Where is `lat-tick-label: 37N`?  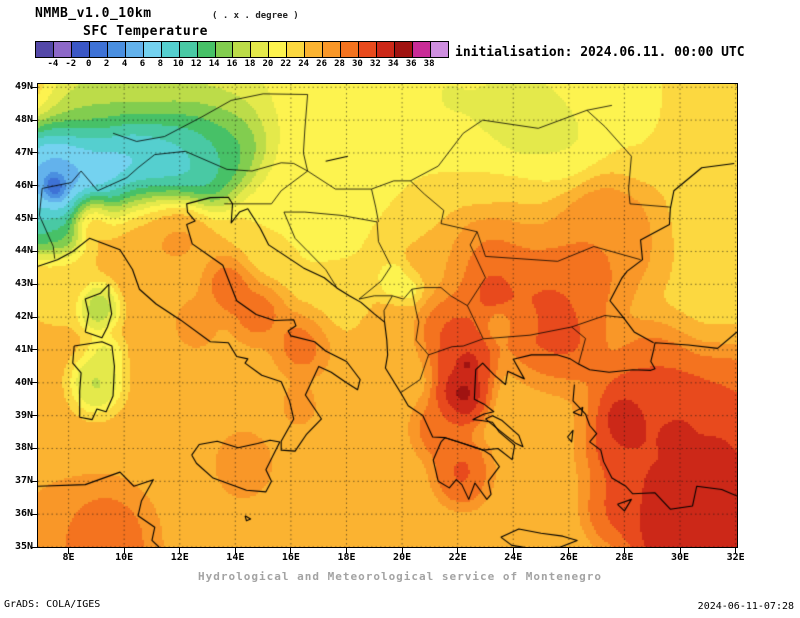
lat-tick-label: 37N is located at coordinates (23, 481).